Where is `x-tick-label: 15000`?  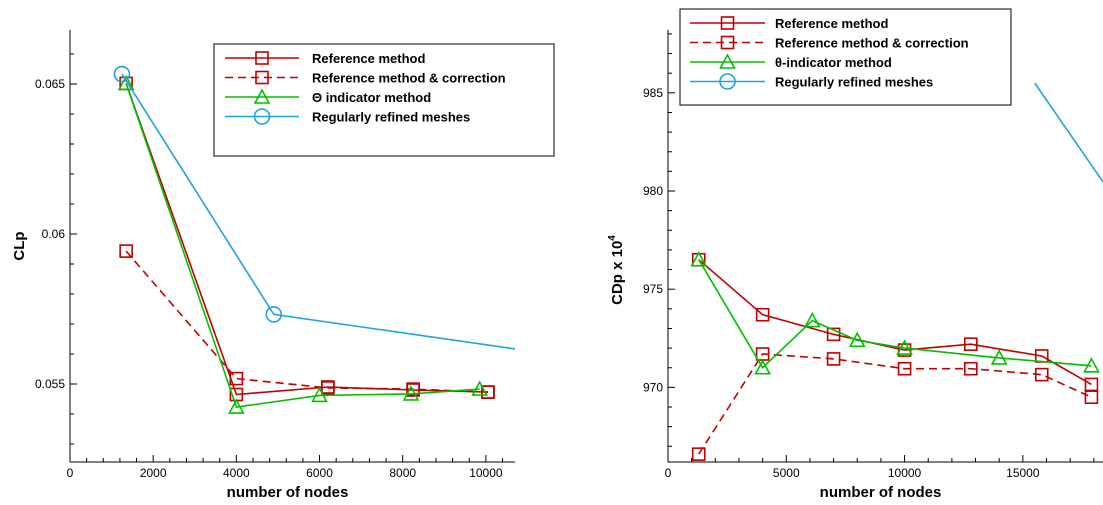
x-tick-label: 15000 is located at coordinates (1023, 473).